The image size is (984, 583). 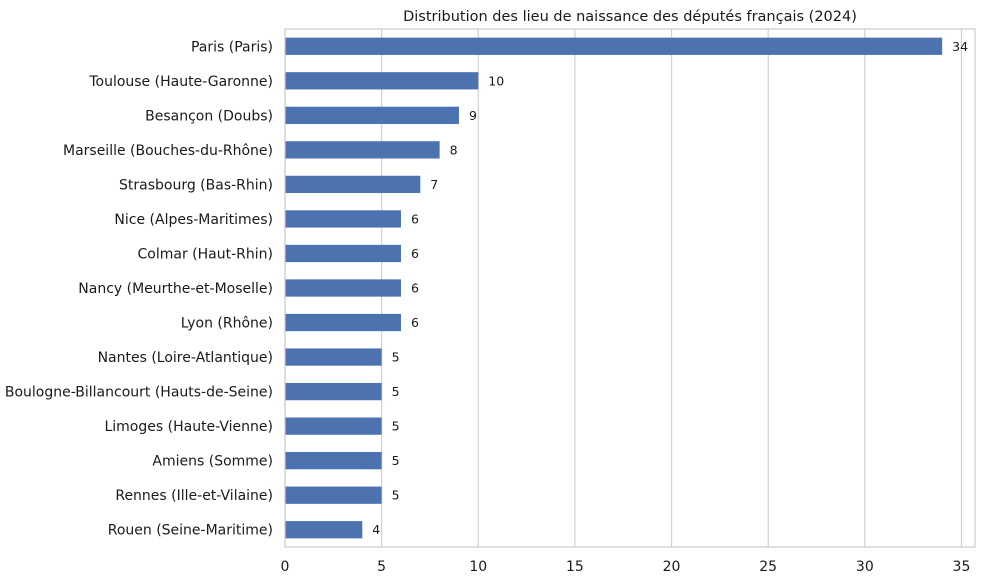 I want to click on bar-value-label: 8, so click(x=454, y=149).